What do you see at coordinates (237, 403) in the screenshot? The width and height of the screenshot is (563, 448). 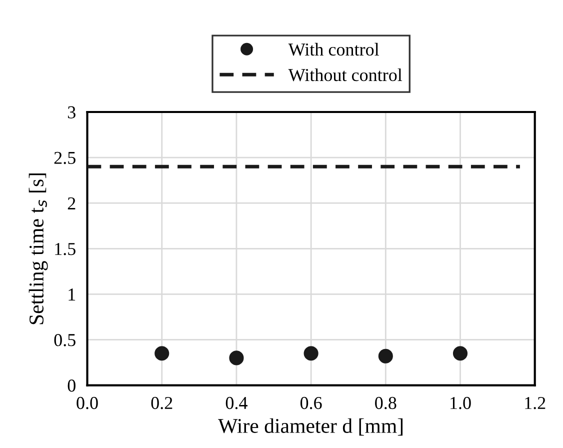 I see `x-tick-label: 0.4` at bounding box center [237, 403].